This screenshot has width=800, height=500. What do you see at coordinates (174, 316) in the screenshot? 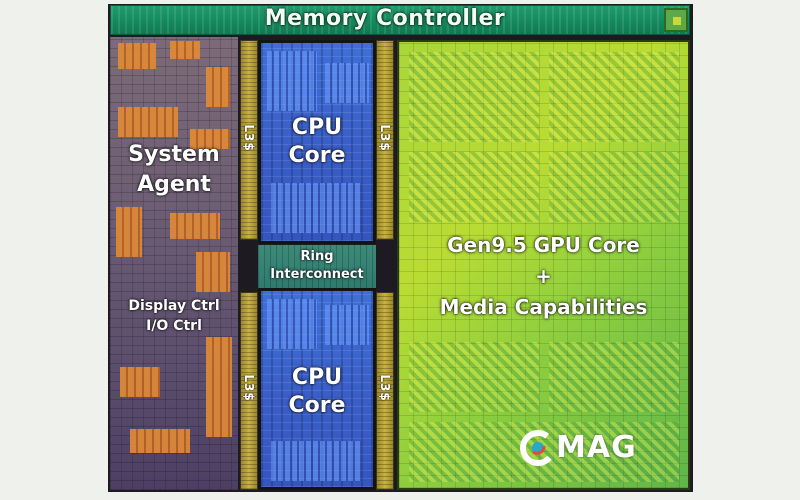
I see `display-io-label: Display Ctrl I/O Ctrl` at bounding box center [174, 316].